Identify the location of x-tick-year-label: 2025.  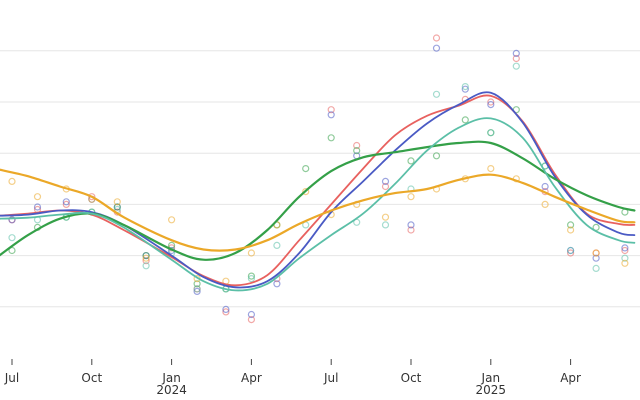
(491, 390).